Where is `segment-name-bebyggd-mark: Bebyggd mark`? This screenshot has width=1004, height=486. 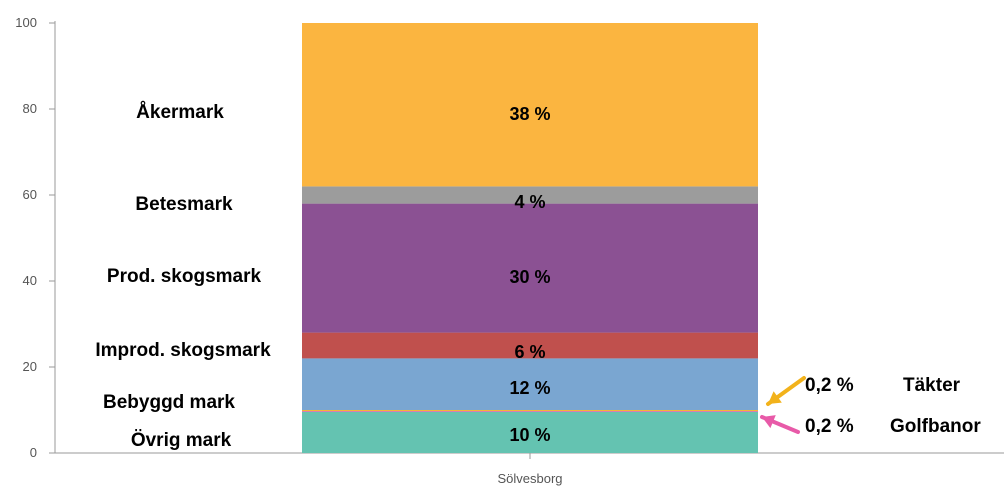
segment-name-bebyggd-mark: Bebyggd mark is located at coordinates (169, 402).